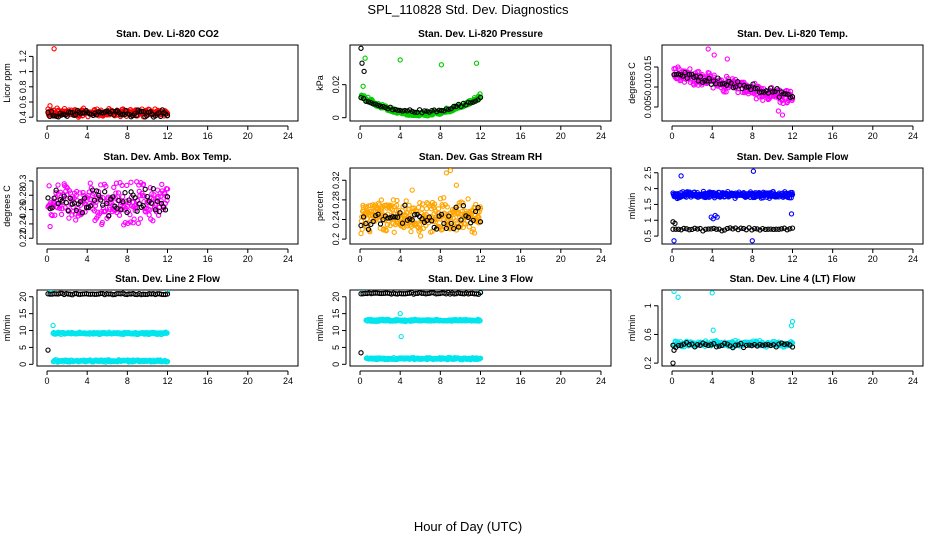  What do you see at coordinates (47, 259) in the screenshot?
I see `x-tick-label: 0` at bounding box center [47, 259].